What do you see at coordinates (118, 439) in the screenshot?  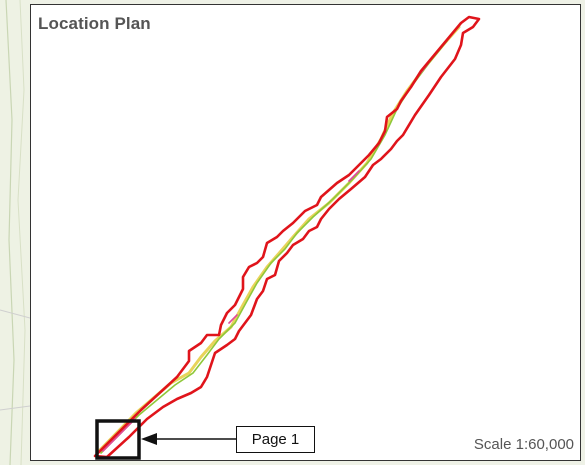 I see `page-1-extent-box` at bounding box center [118, 439].